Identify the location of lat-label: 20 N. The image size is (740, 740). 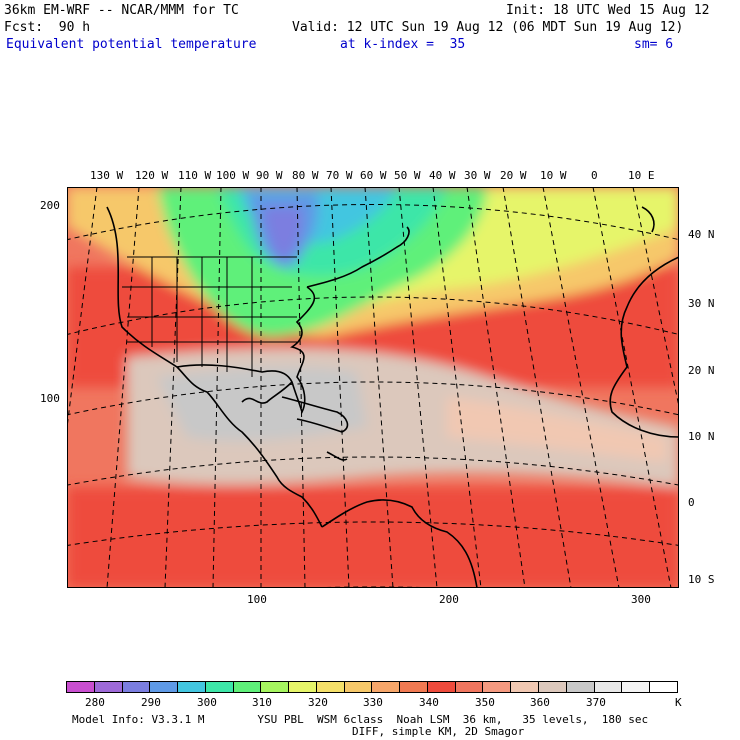
(701, 370).